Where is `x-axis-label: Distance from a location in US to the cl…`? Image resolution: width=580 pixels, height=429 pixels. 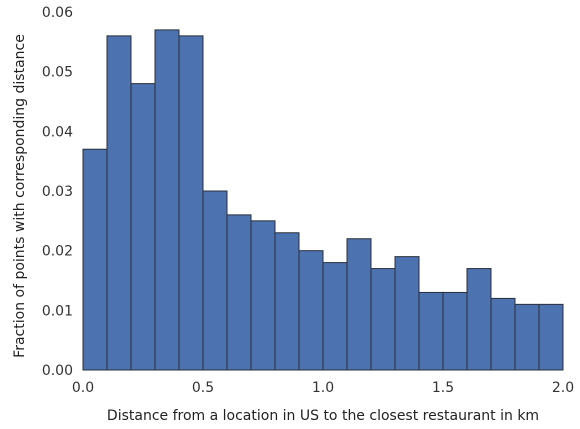
x-axis-label: Distance from a location in US to the cl… is located at coordinates (323, 416).